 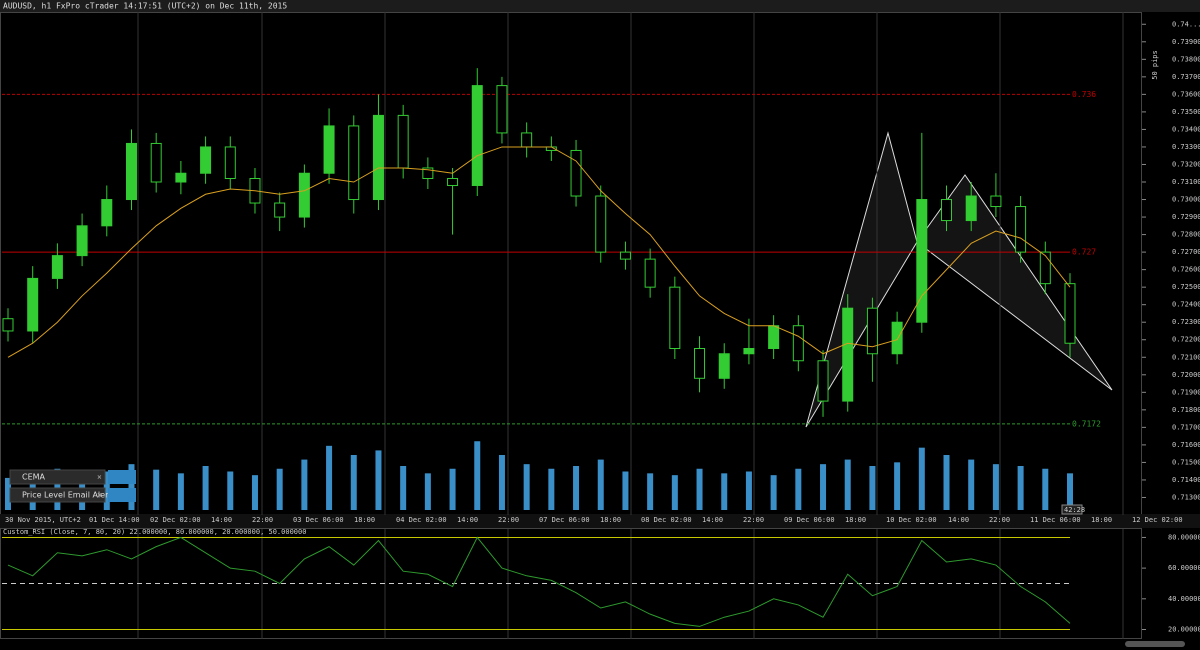 I want to click on y-tick-label: 0.73600, so click(x=1186, y=94).